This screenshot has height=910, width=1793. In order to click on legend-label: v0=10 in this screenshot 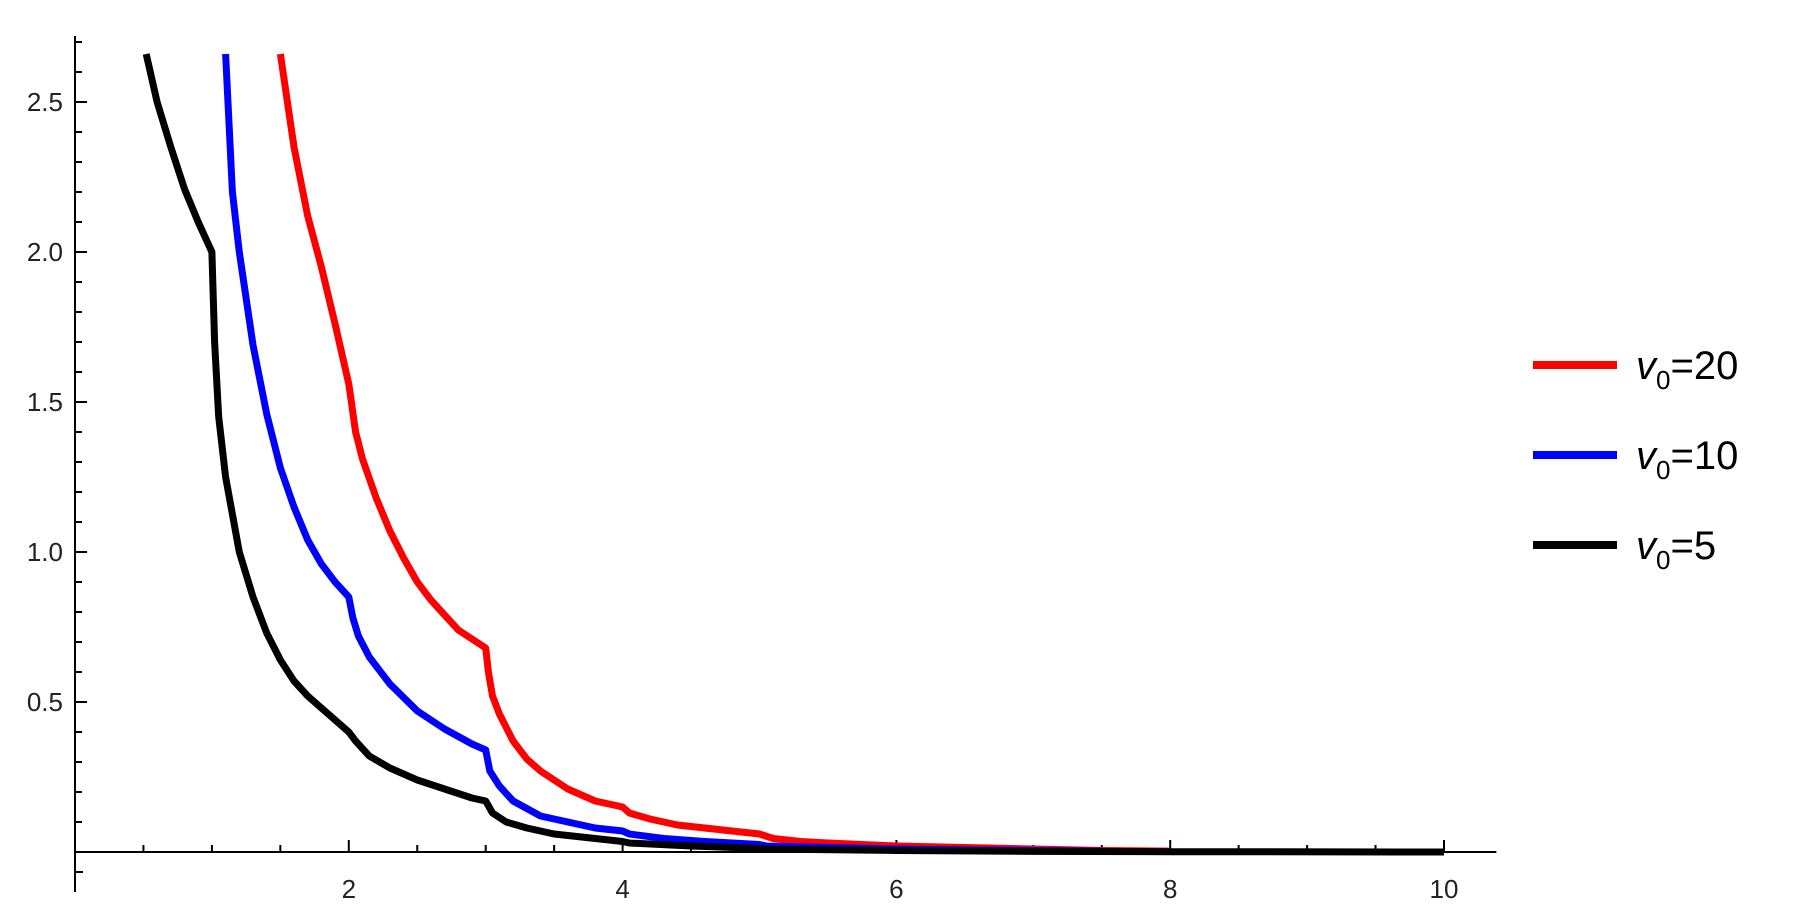, I will do `click(1687, 459)`.